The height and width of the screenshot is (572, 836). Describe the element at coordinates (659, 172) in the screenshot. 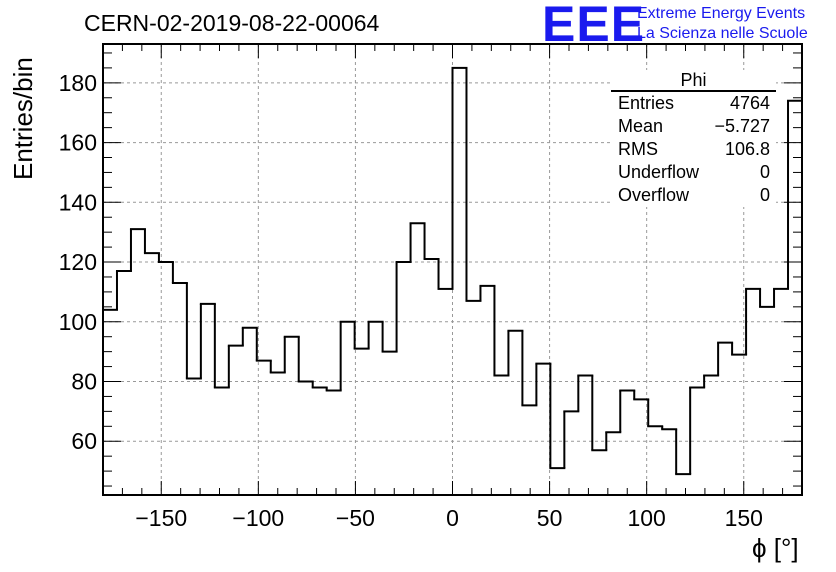

I see `stats-label: Underflow` at that location.